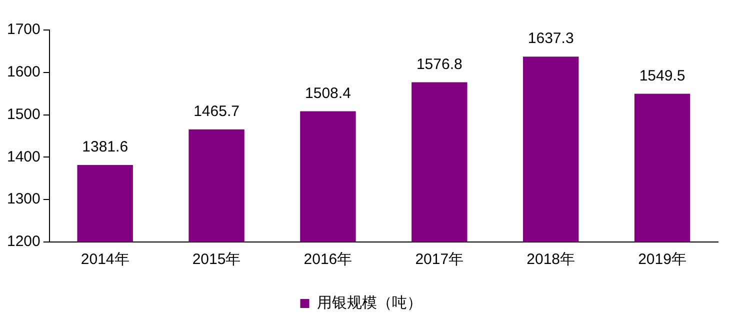 The height and width of the screenshot is (325, 730). I want to click on y-tick-label: 1200, so click(23, 241).